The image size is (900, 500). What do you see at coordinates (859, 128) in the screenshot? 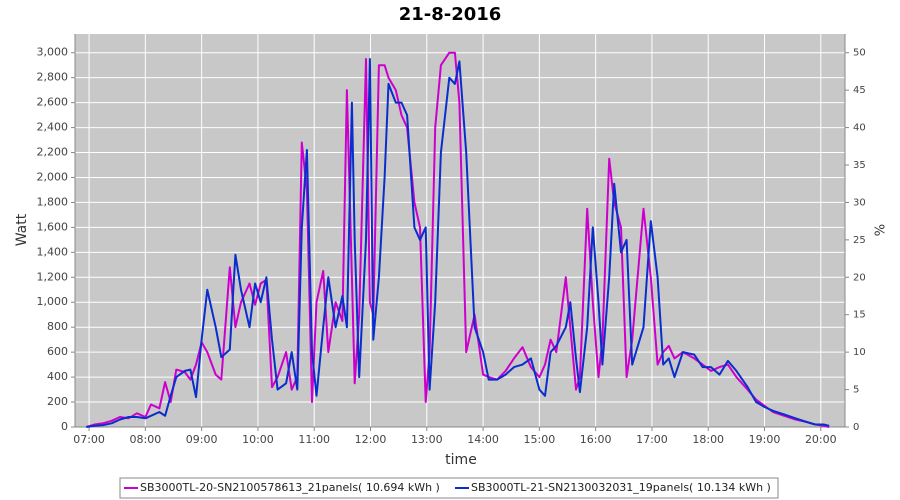
I see `y2-tick-label: 40` at bounding box center [859, 128].